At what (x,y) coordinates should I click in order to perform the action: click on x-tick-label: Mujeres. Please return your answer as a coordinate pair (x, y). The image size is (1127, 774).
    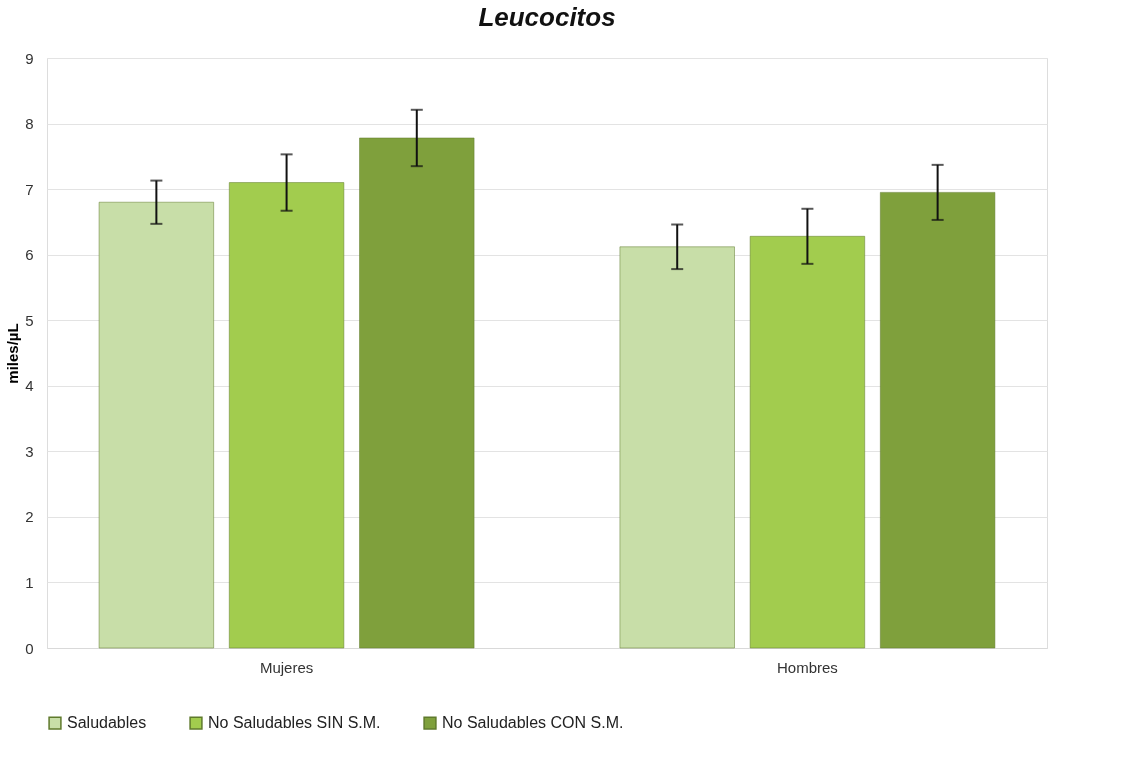
    Looking at the image, I should click on (286, 667).